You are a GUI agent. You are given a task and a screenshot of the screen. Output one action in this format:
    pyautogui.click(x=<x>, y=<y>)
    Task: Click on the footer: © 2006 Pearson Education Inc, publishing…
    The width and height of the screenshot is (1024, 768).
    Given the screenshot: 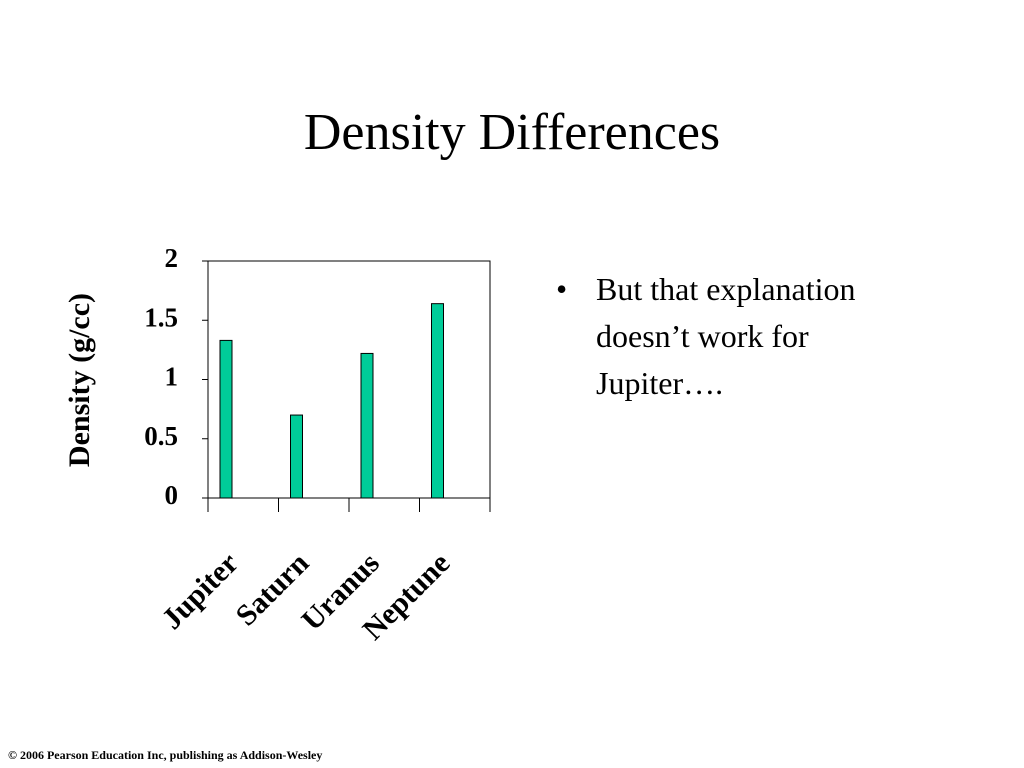 What is the action you would take?
    pyautogui.click(x=165, y=755)
    